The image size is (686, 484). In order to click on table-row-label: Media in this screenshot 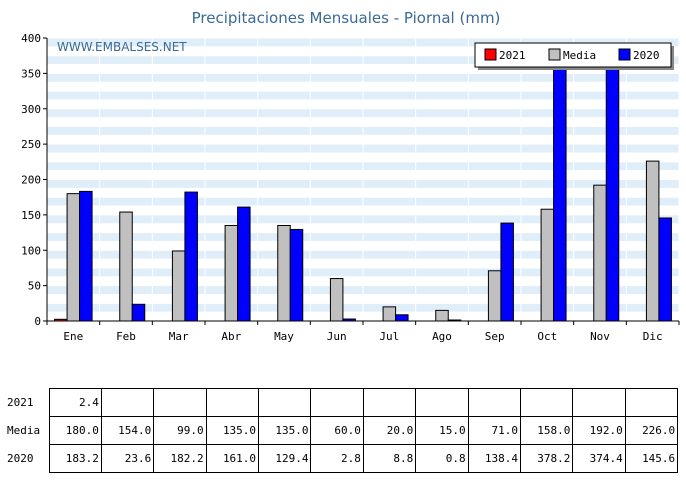, I will do `click(24, 430)`.